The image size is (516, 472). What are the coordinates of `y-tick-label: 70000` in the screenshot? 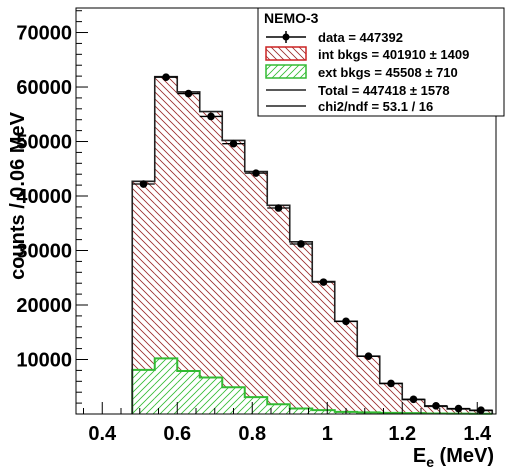 It's located at (44, 34).